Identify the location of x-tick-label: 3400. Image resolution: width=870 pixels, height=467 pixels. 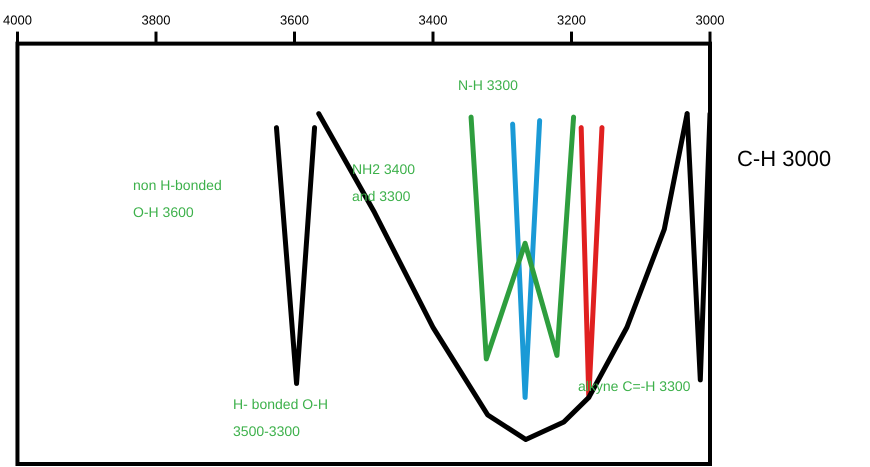
(433, 20).